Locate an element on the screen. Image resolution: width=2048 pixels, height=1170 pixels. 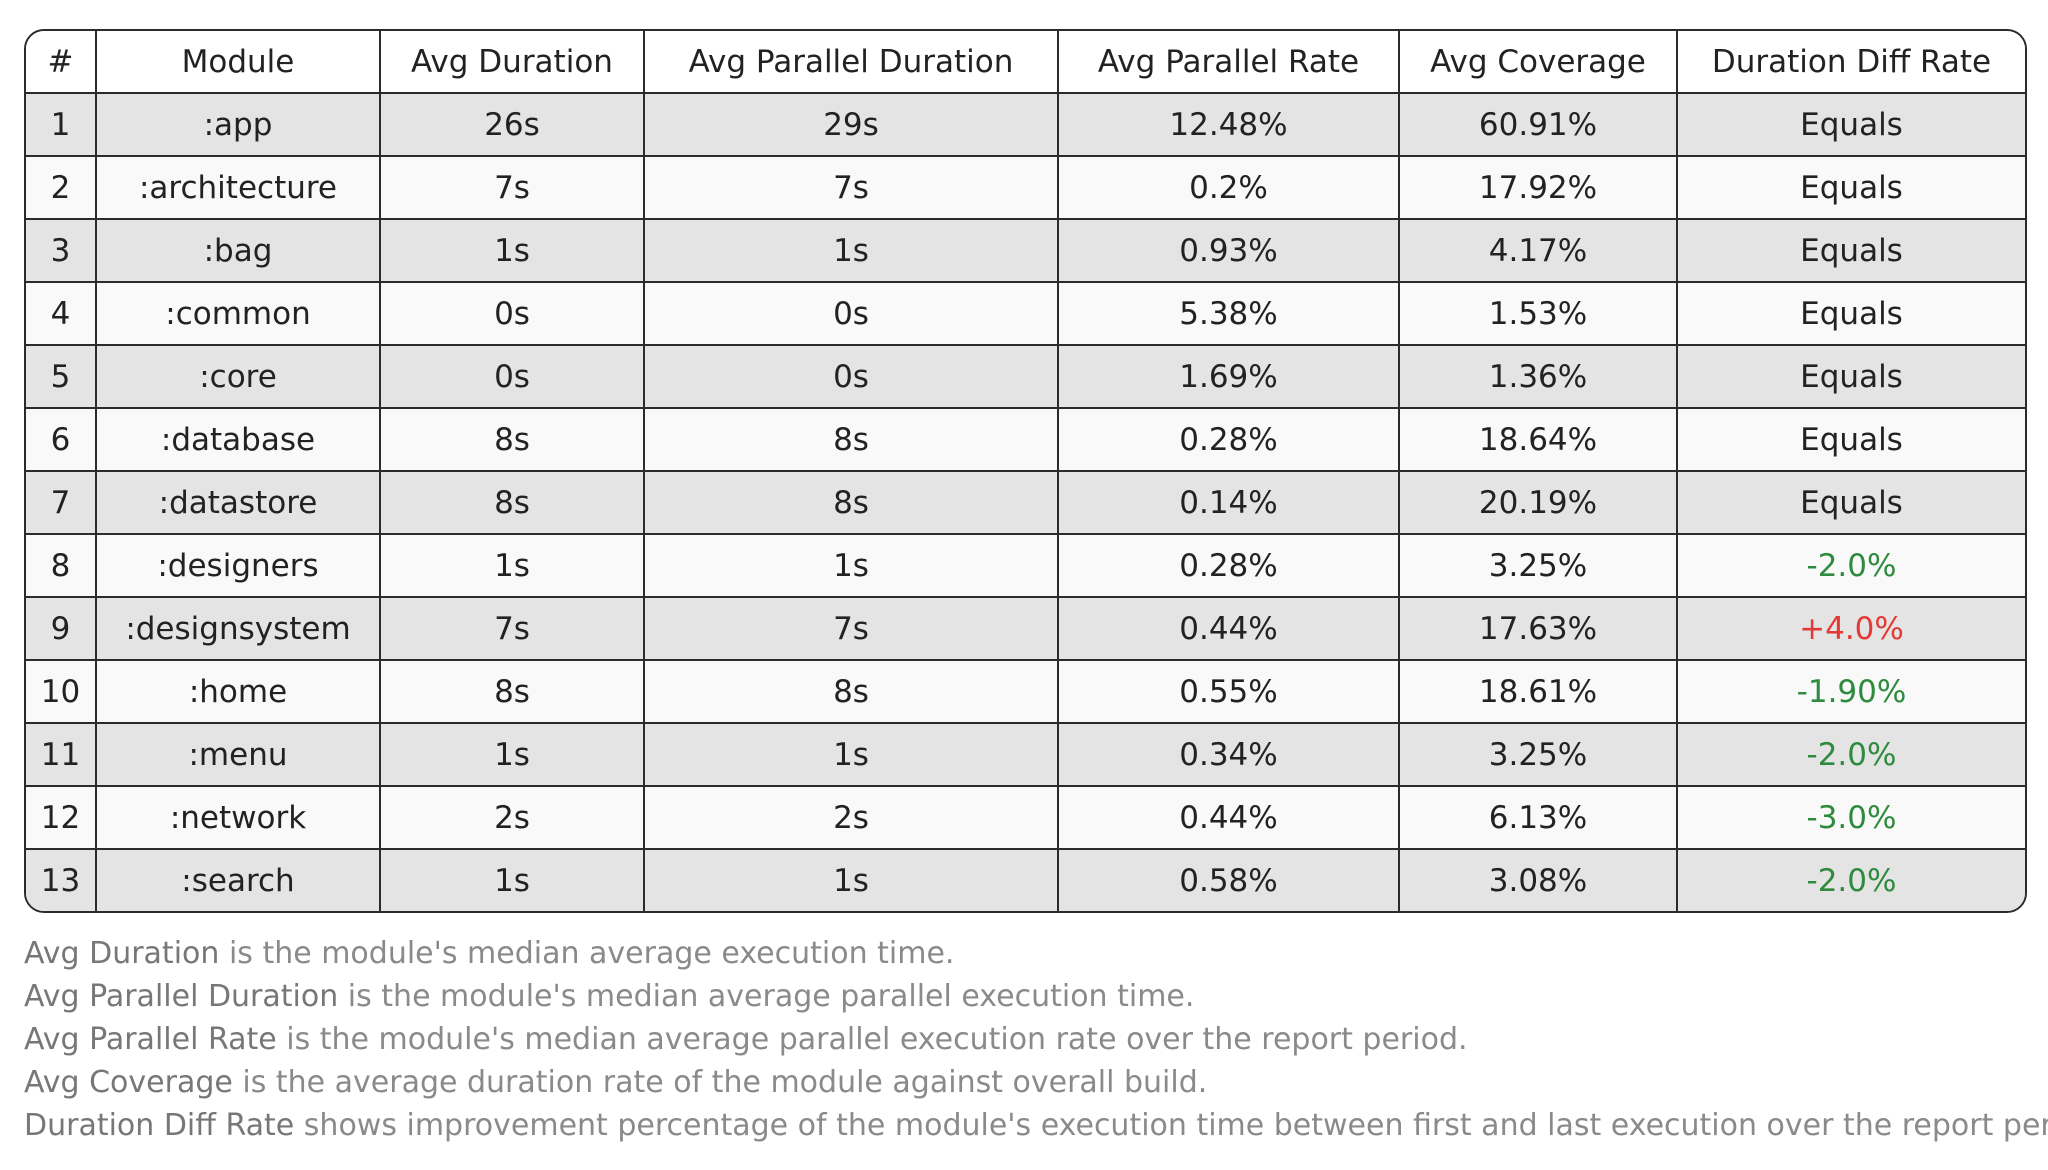
cell-avg-parallel-duration: 29s is located at coordinates (851, 125).